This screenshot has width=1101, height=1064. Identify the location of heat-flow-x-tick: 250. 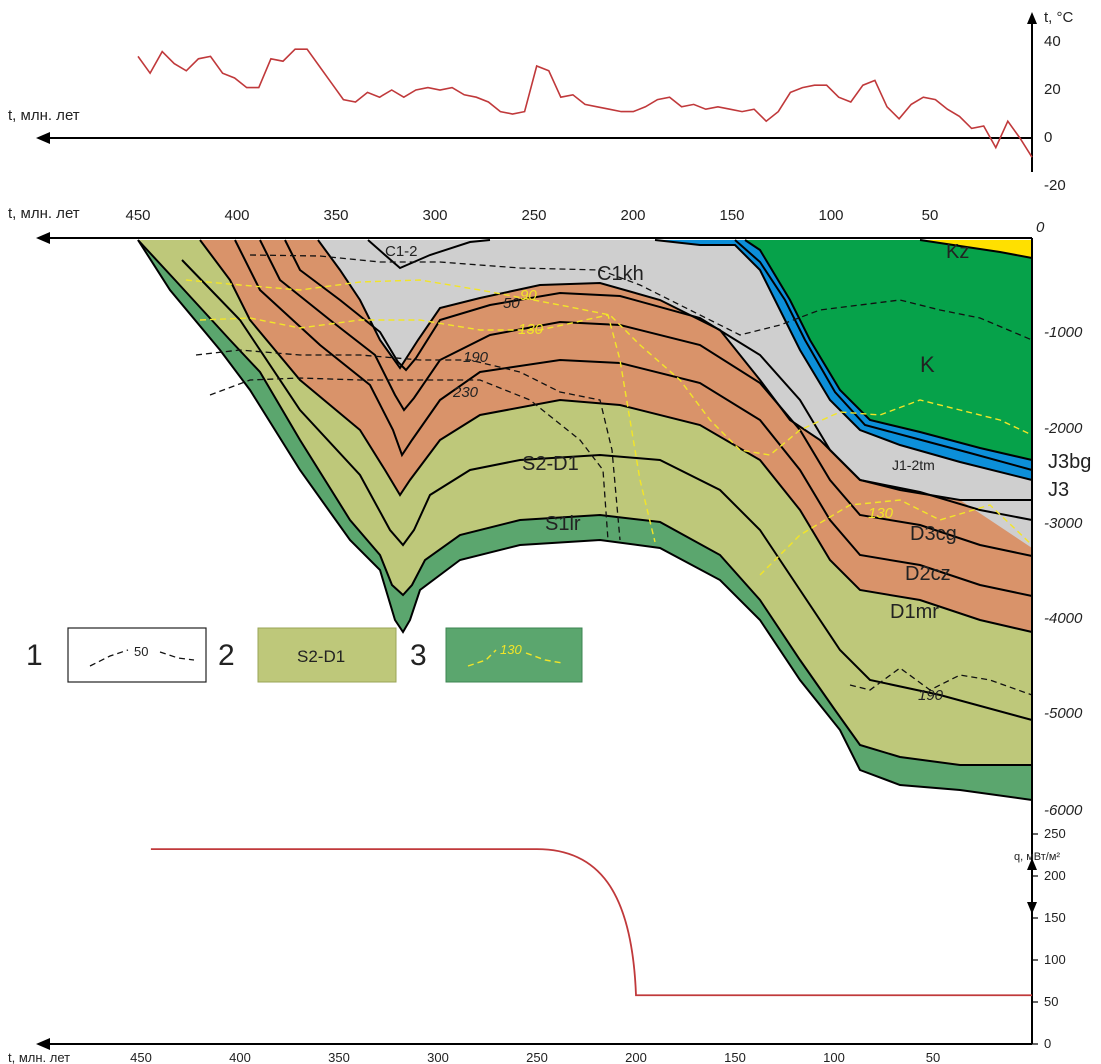
(537, 1057).